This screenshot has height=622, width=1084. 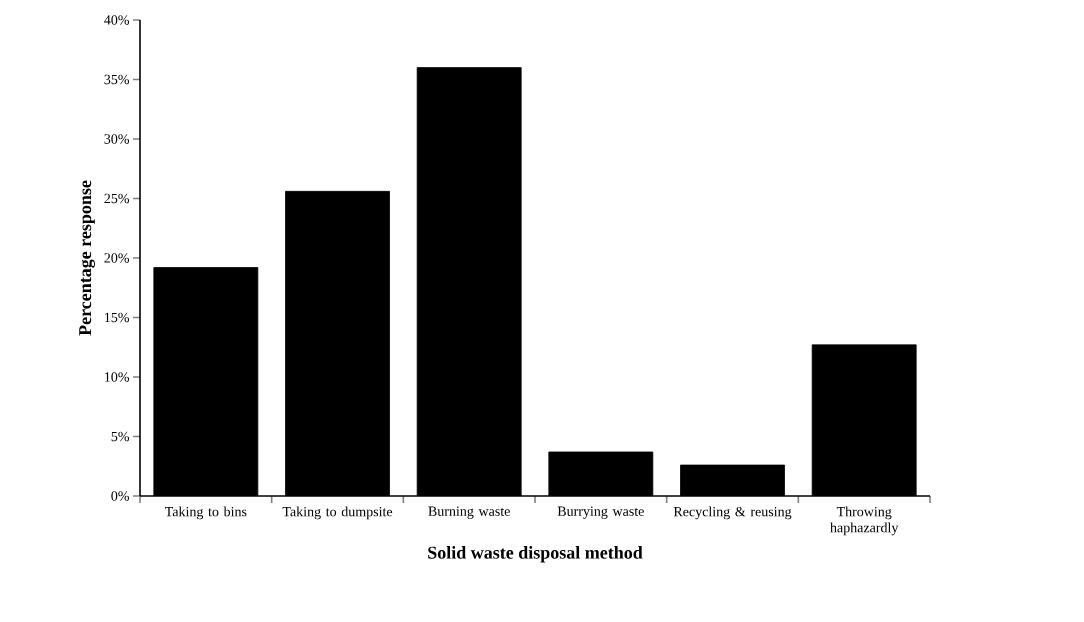 What do you see at coordinates (117, 317) in the screenshot?
I see `y-tick-label: 15%` at bounding box center [117, 317].